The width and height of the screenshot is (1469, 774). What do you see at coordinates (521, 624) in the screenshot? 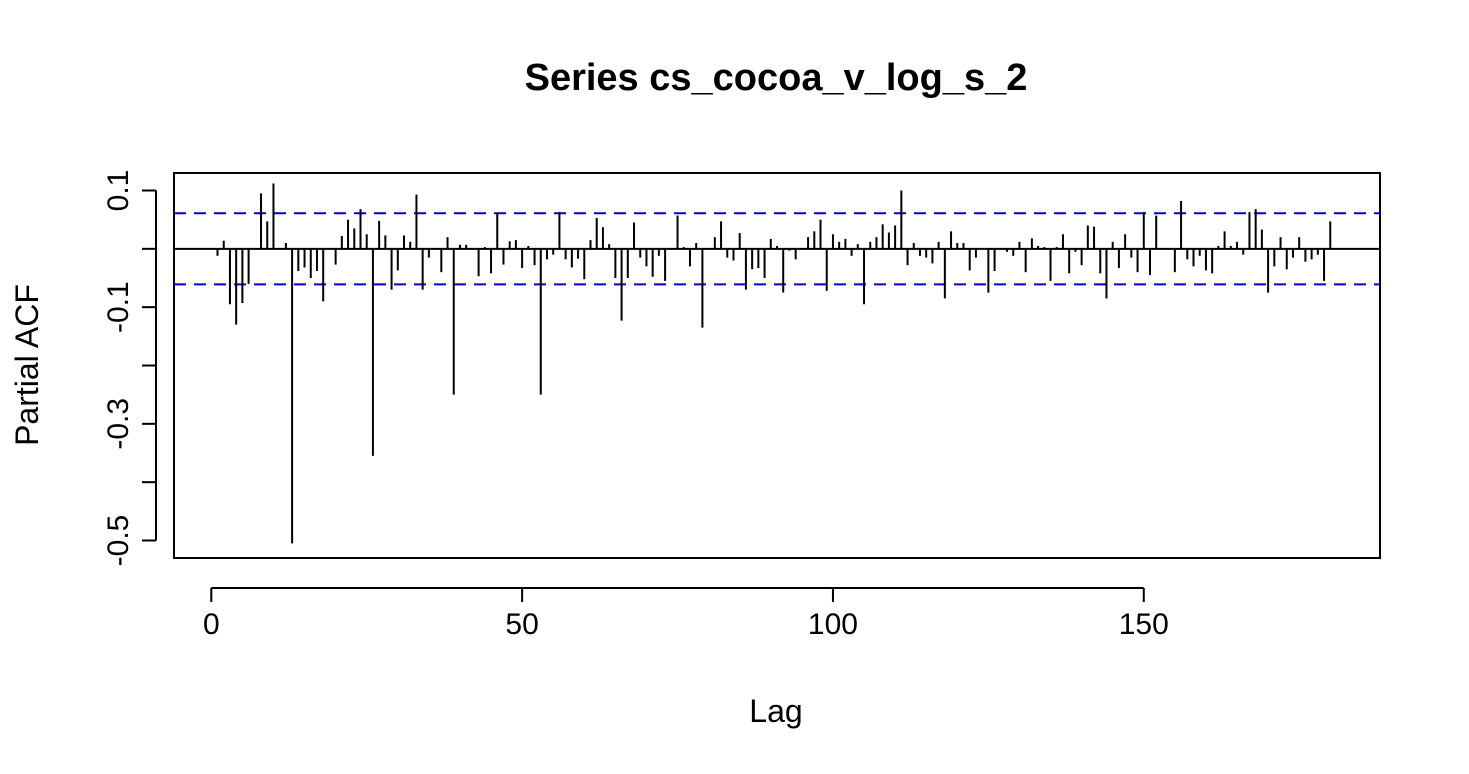
I see `x-tick-label-50: 50` at bounding box center [521, 624].